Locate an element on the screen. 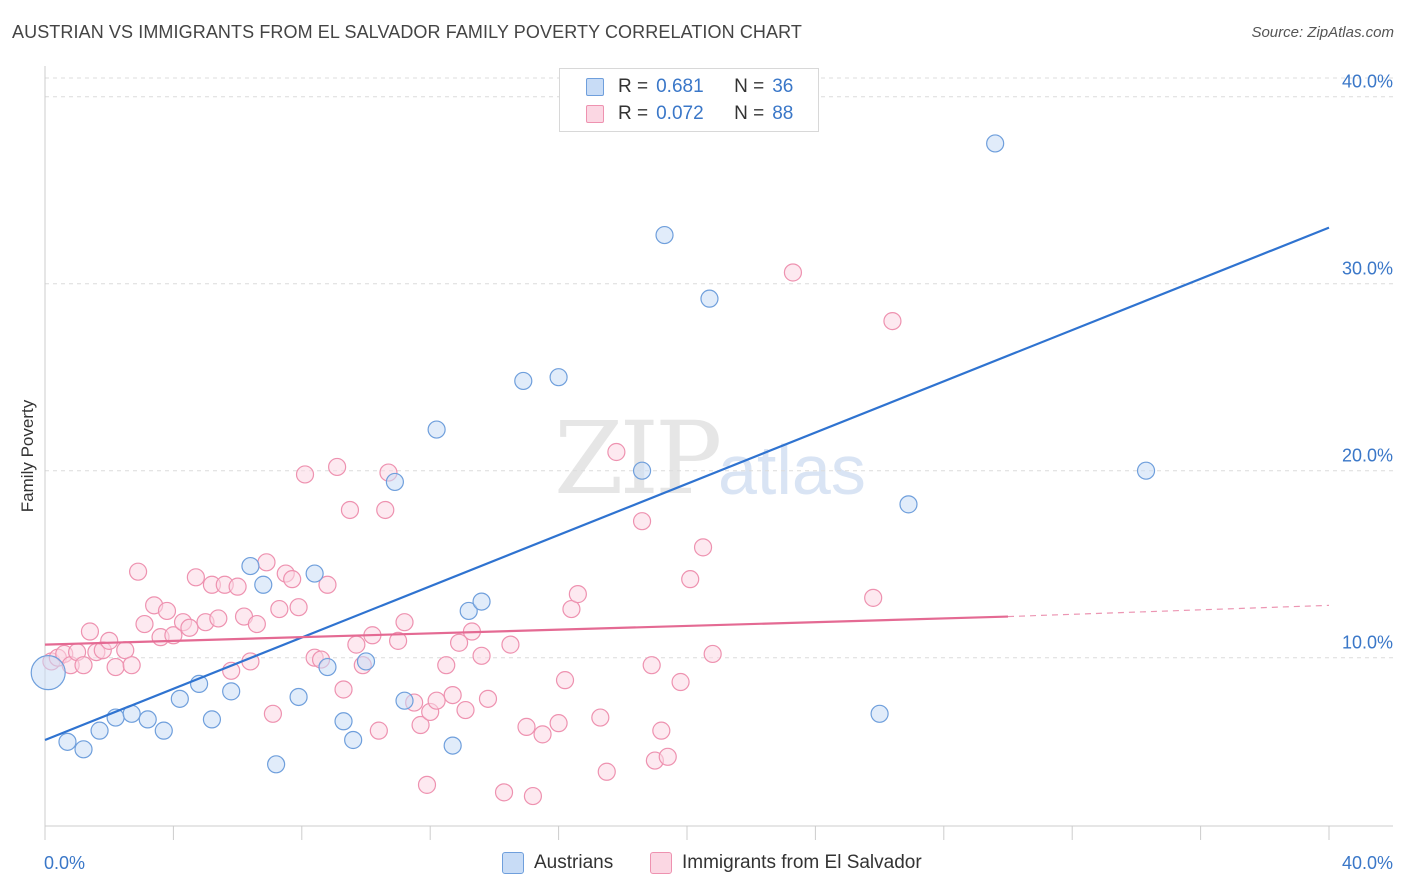 Image resolution: width=1406 pixels, height=892 pixels. legend-row-el-salvador: R = 0.072 N = 88 is located at coordinates (689, 114).